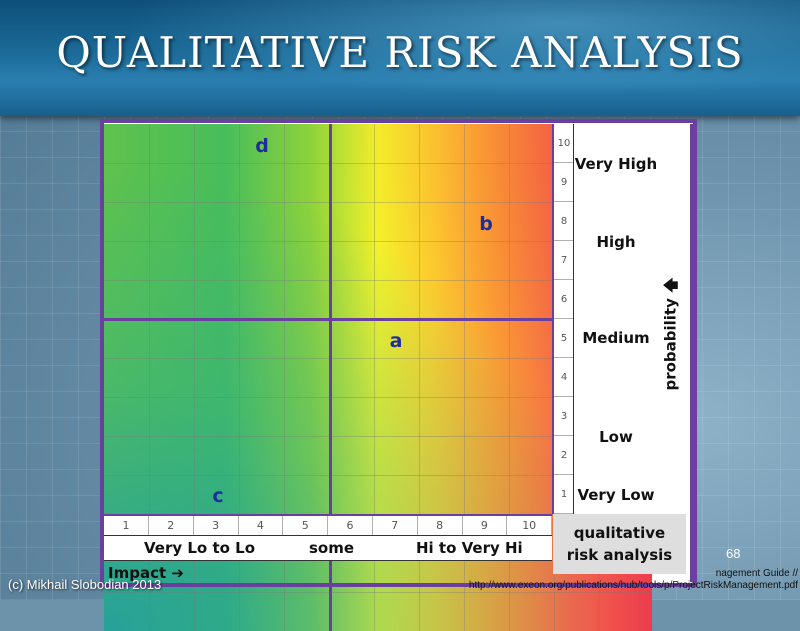  Describe the element at coordinates (564, 338) in the screenshot. I see `probability-tick: 5` at that location.